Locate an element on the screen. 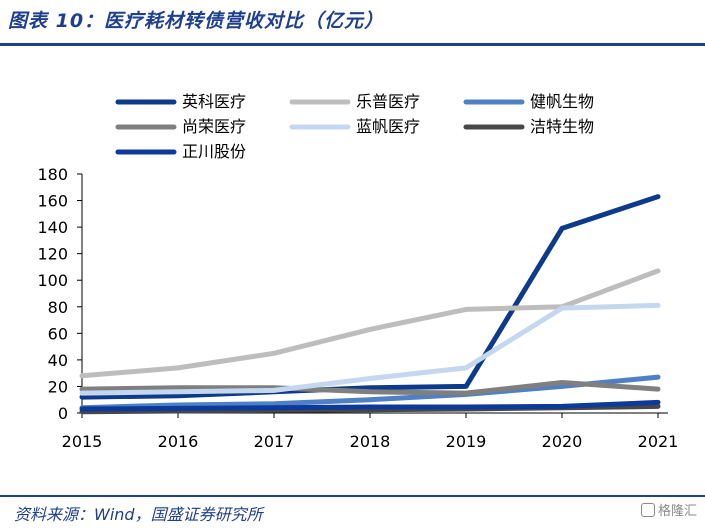  x-axis-labels: 2015 2016 2017 2018 2019 2020 2021 is located at coordinates (370, 441).